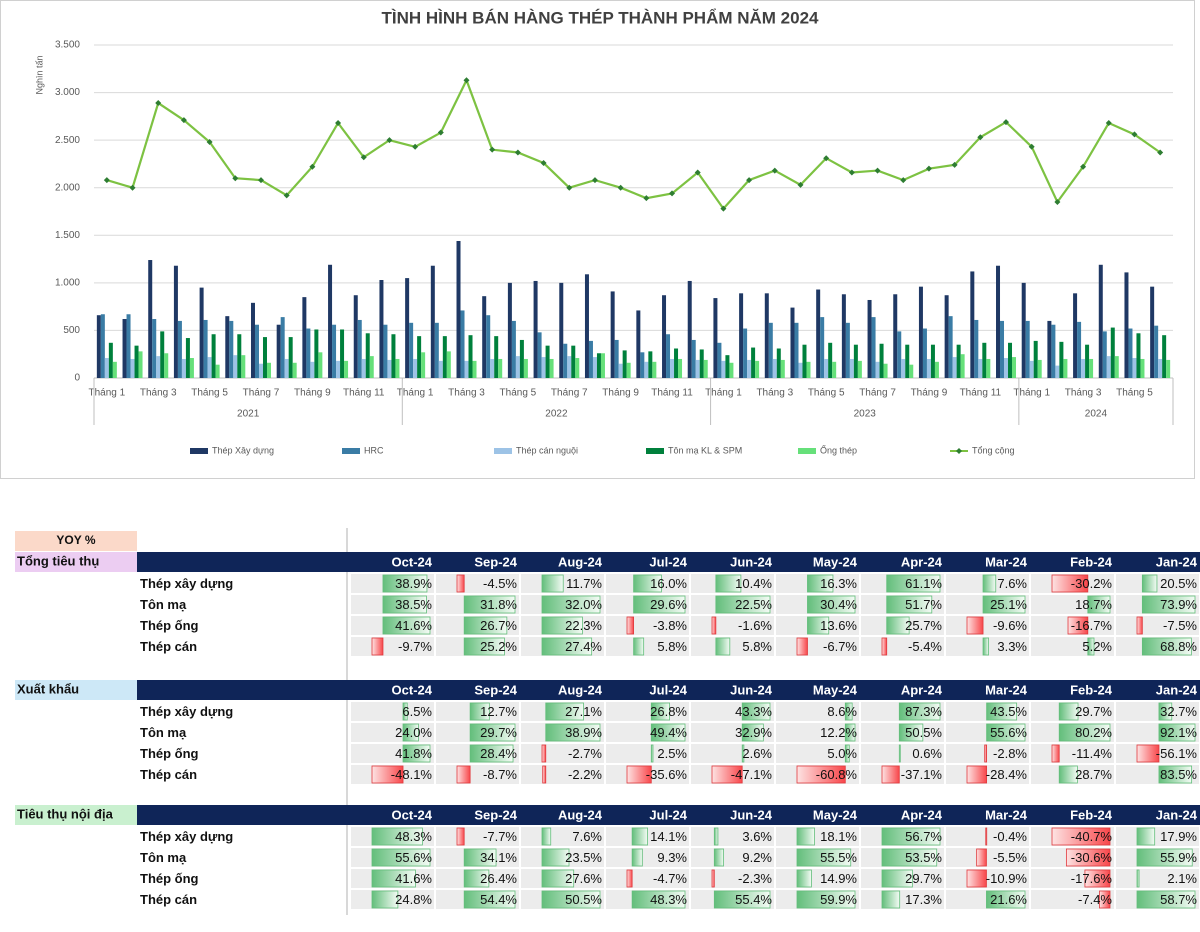 This screenshot has height=932, width=1200. Describe the element at coordinates (495, 561) in the screenshot. I see `column-header: Sep-24` at that location.